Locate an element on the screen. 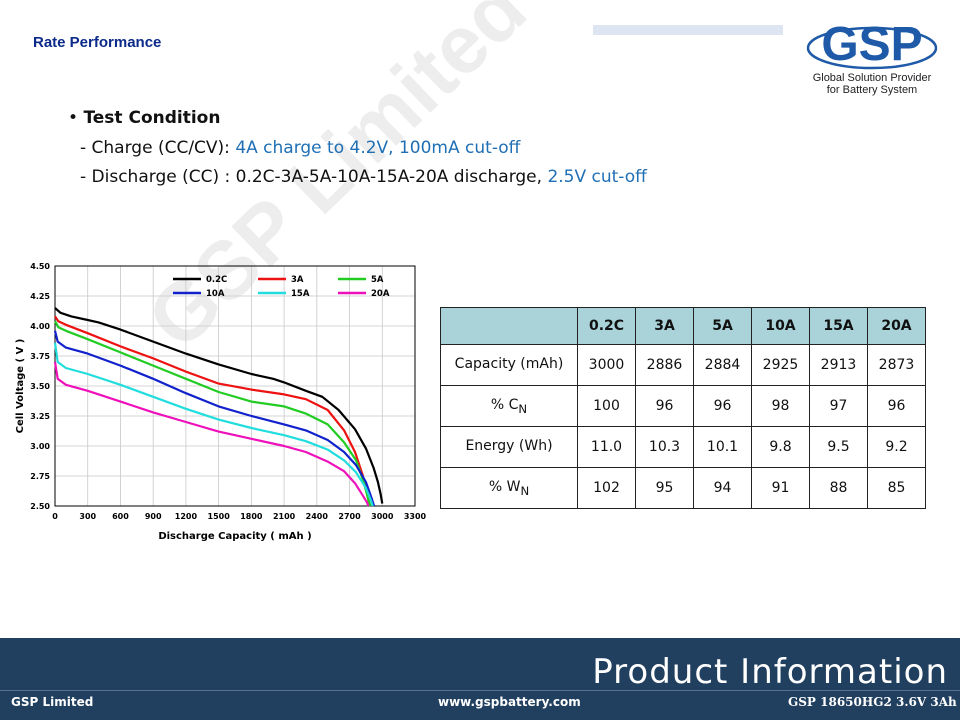 The image size is (960, 720). series-line-20A is located at coordinates (211, 434).